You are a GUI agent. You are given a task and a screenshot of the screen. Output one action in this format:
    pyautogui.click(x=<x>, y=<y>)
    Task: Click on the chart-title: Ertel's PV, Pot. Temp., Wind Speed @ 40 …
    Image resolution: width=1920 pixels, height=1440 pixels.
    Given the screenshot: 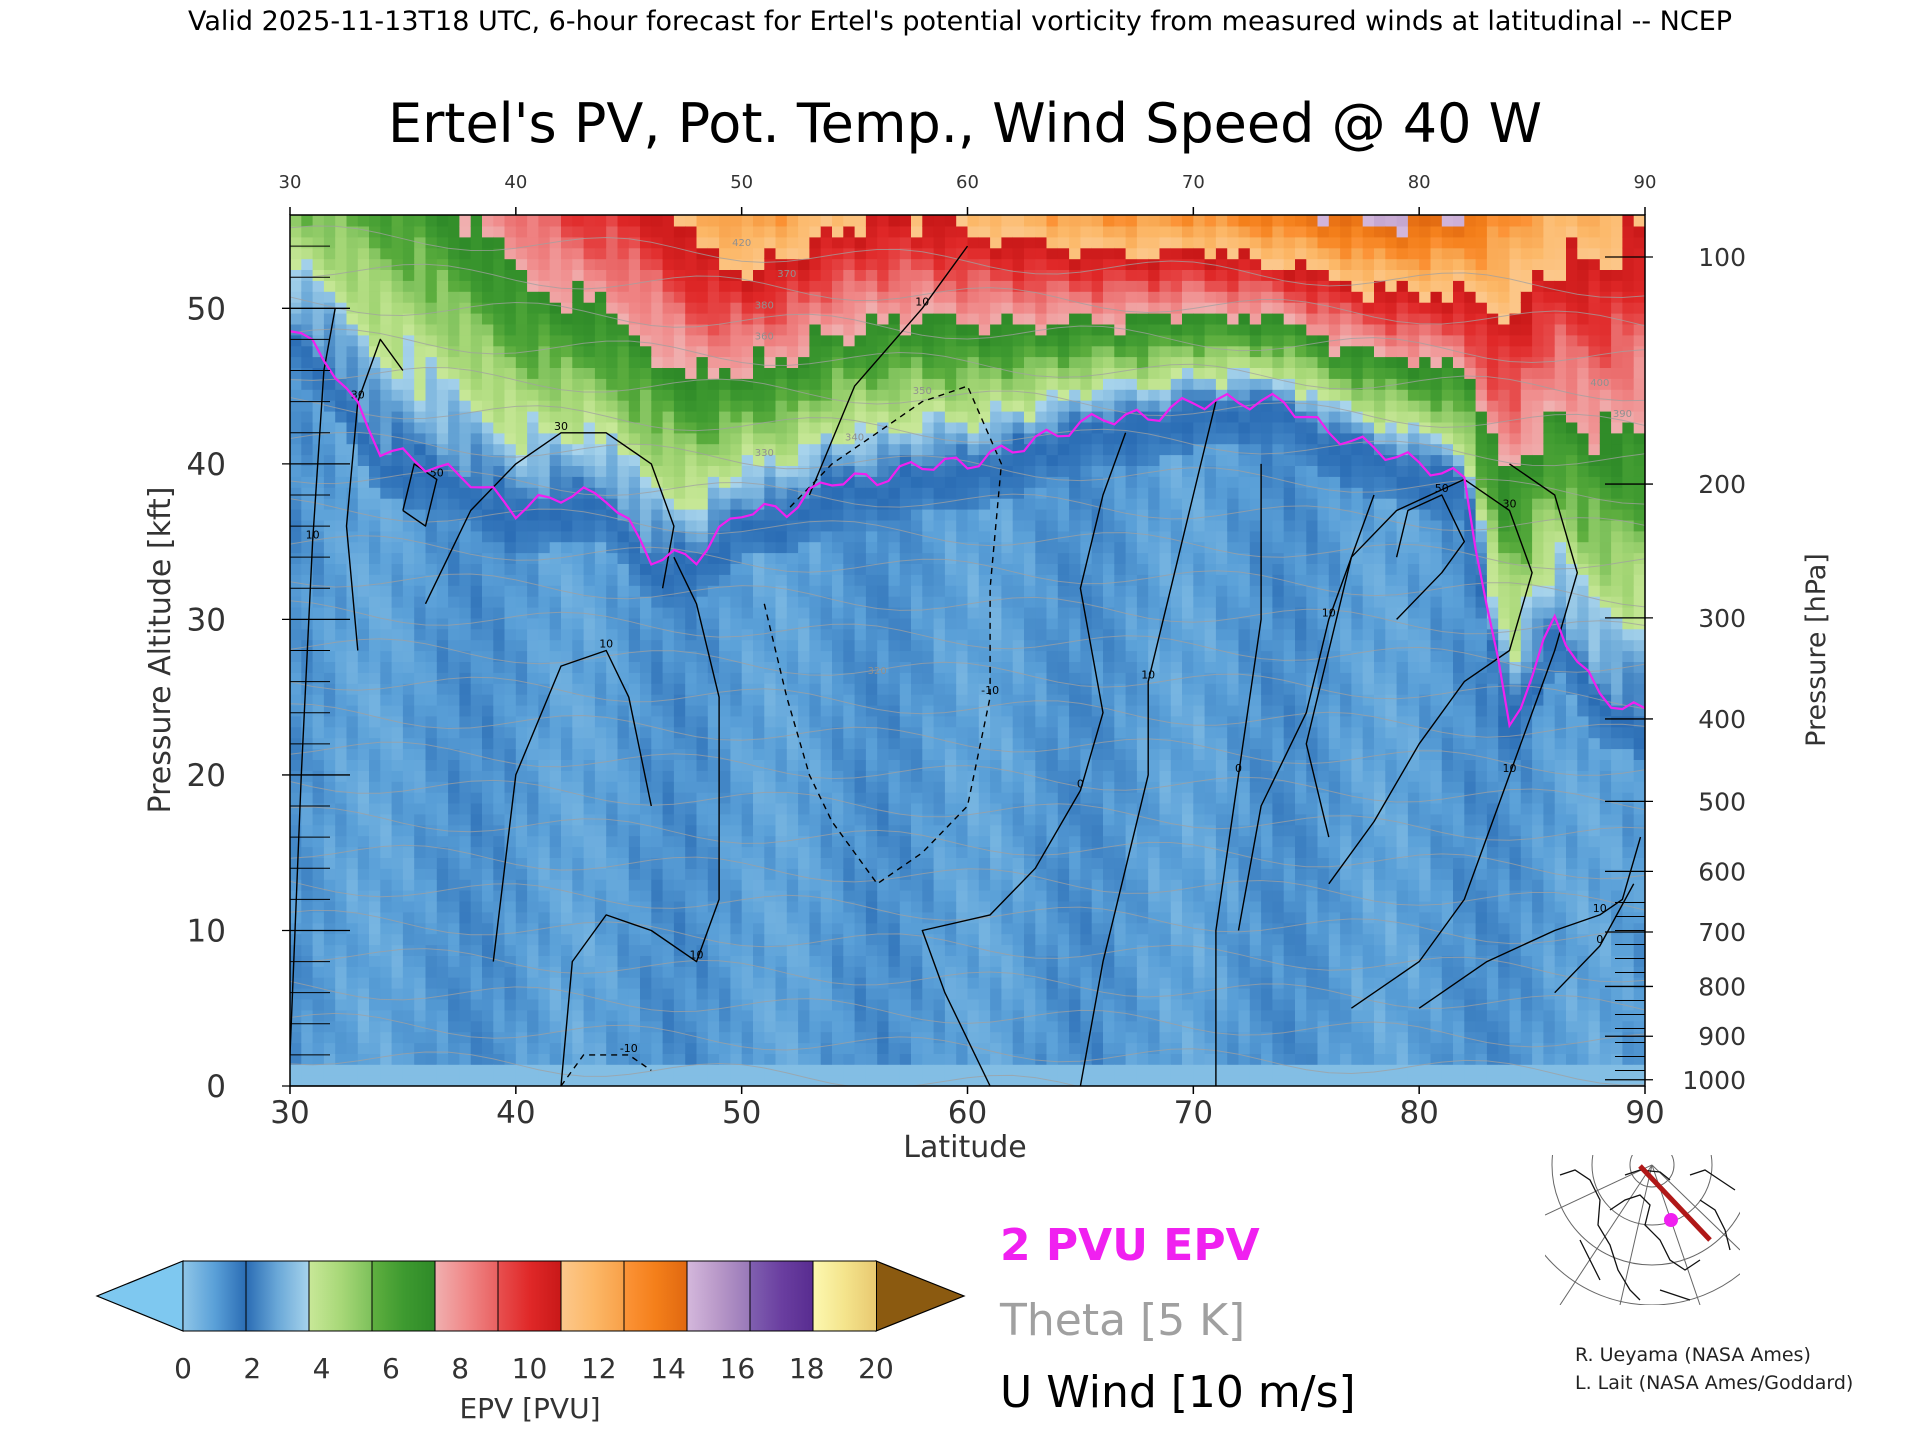 What is the action you would take?
    pyautogui.click(x=965, y=123)
    